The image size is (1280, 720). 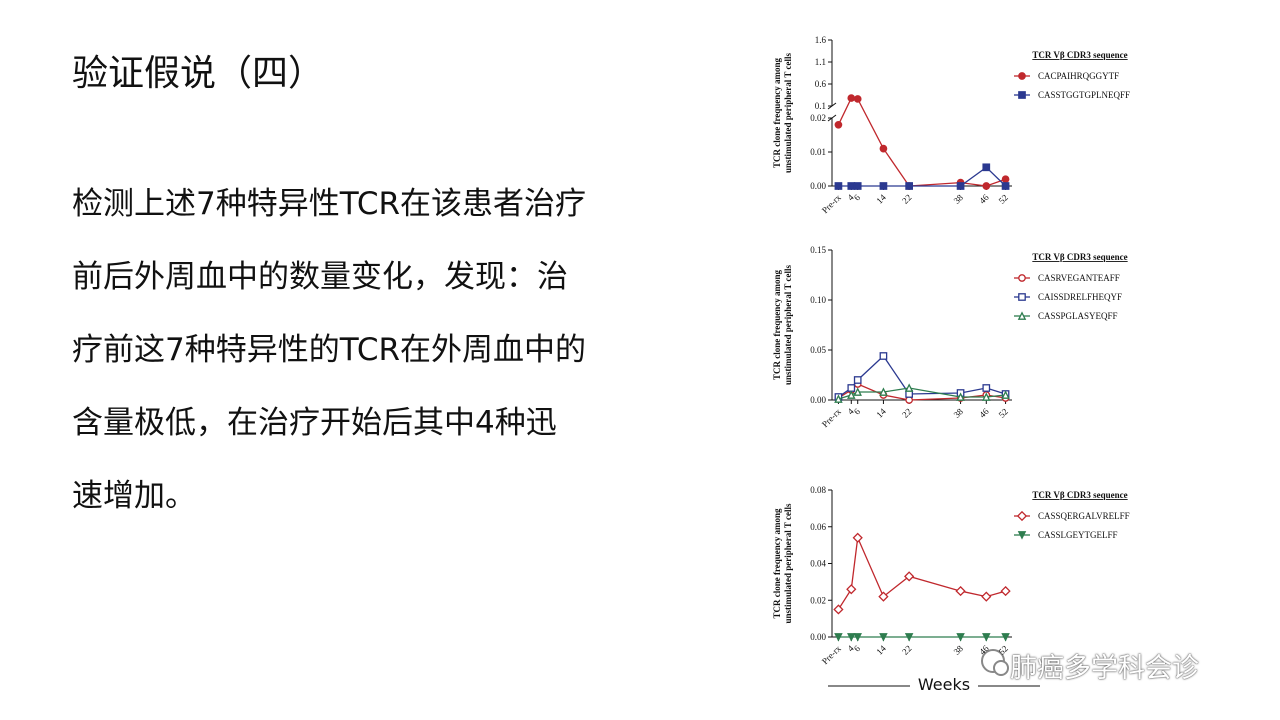 I want to click on body-line: 速增加。, so click(x=134, y=496).